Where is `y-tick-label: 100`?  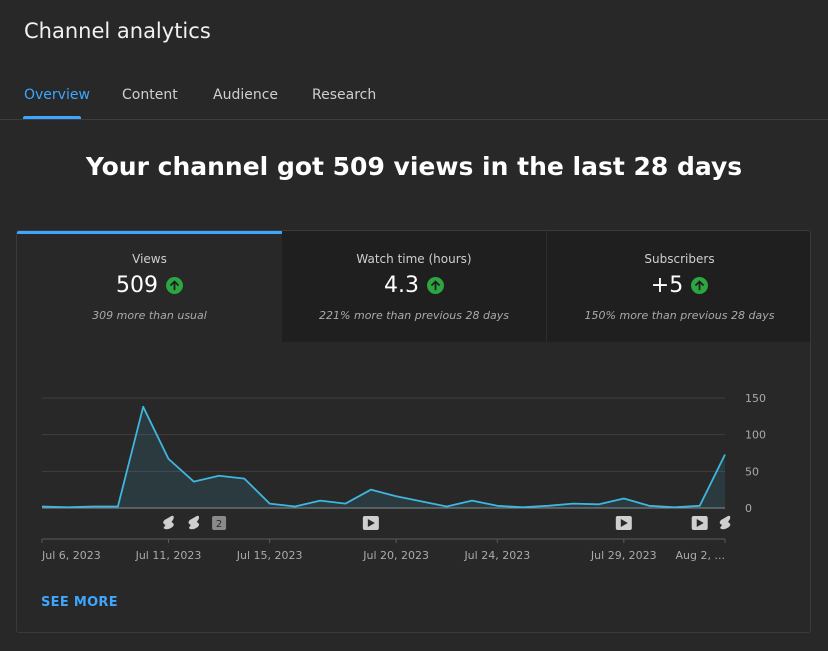 y-tick-label: 100 is located at coordinates (755, 435).